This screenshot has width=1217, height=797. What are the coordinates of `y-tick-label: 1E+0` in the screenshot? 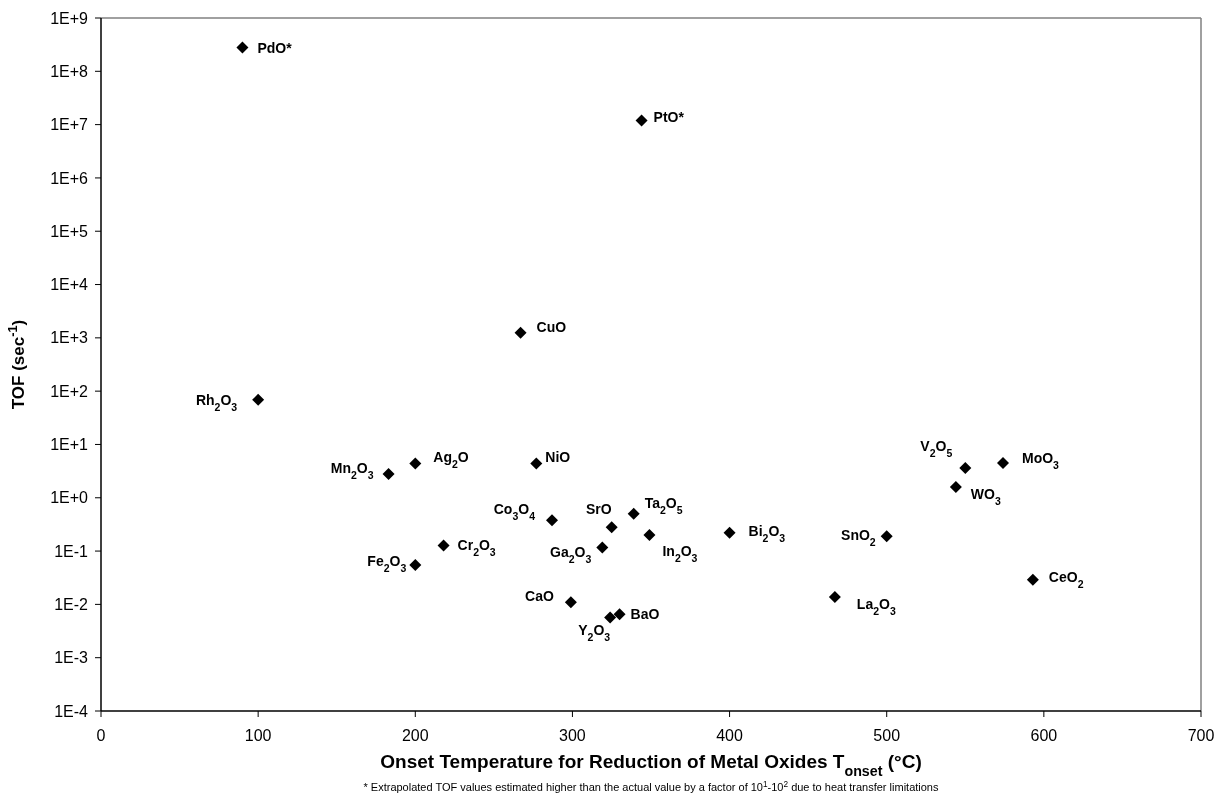 It's located at (69, 498).